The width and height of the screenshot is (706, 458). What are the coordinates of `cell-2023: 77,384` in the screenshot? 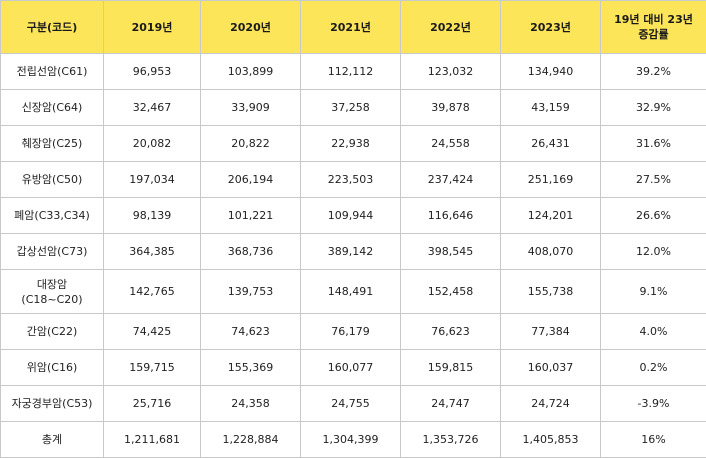 It's located at (551, 332).